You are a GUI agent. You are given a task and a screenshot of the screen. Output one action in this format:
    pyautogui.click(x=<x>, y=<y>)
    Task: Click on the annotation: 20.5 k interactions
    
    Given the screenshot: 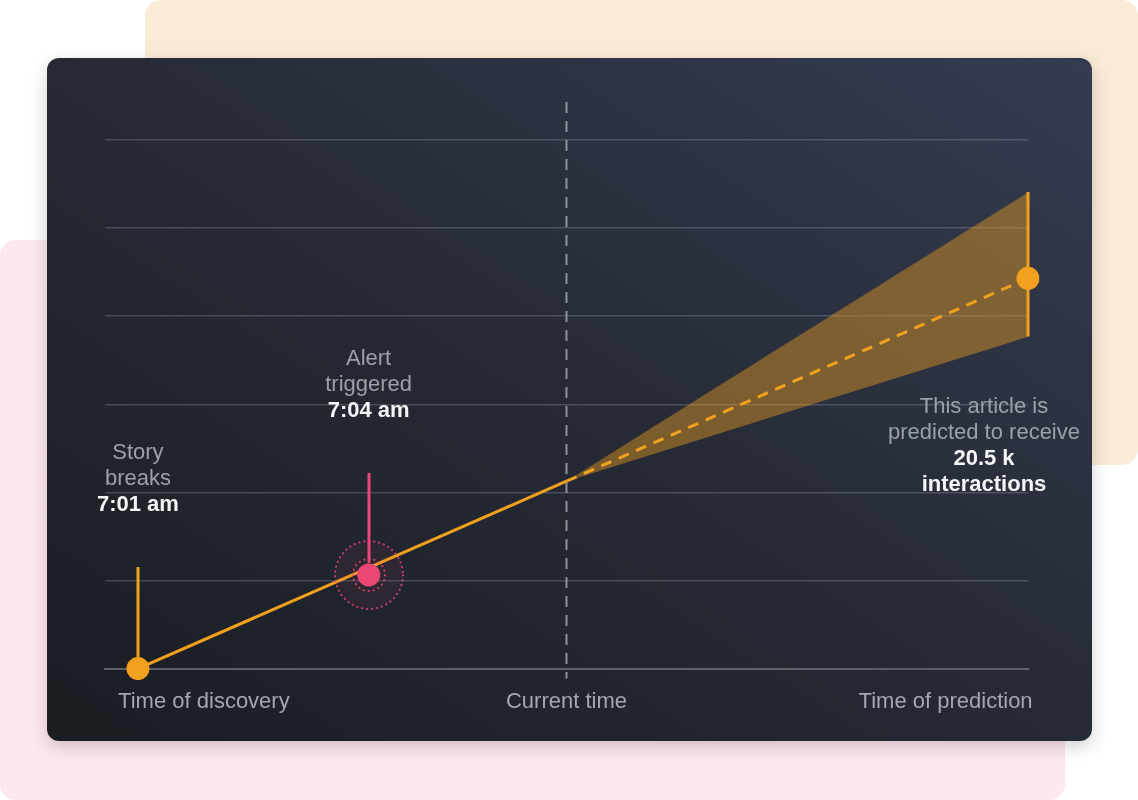 What is the action you would take?
    pyautogui.click(x=984, y=470)
    